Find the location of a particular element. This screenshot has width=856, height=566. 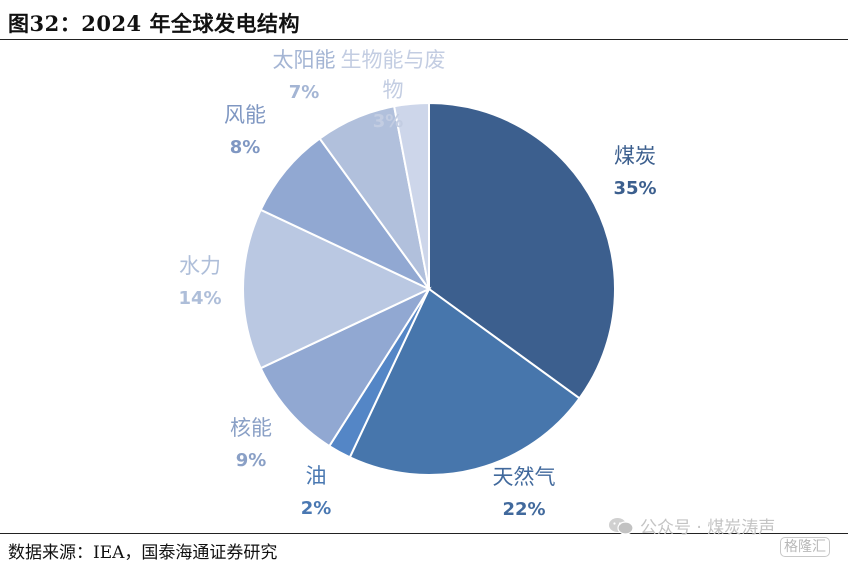

brand-logo: 格隆汇 is located at coordinates (805, 547).